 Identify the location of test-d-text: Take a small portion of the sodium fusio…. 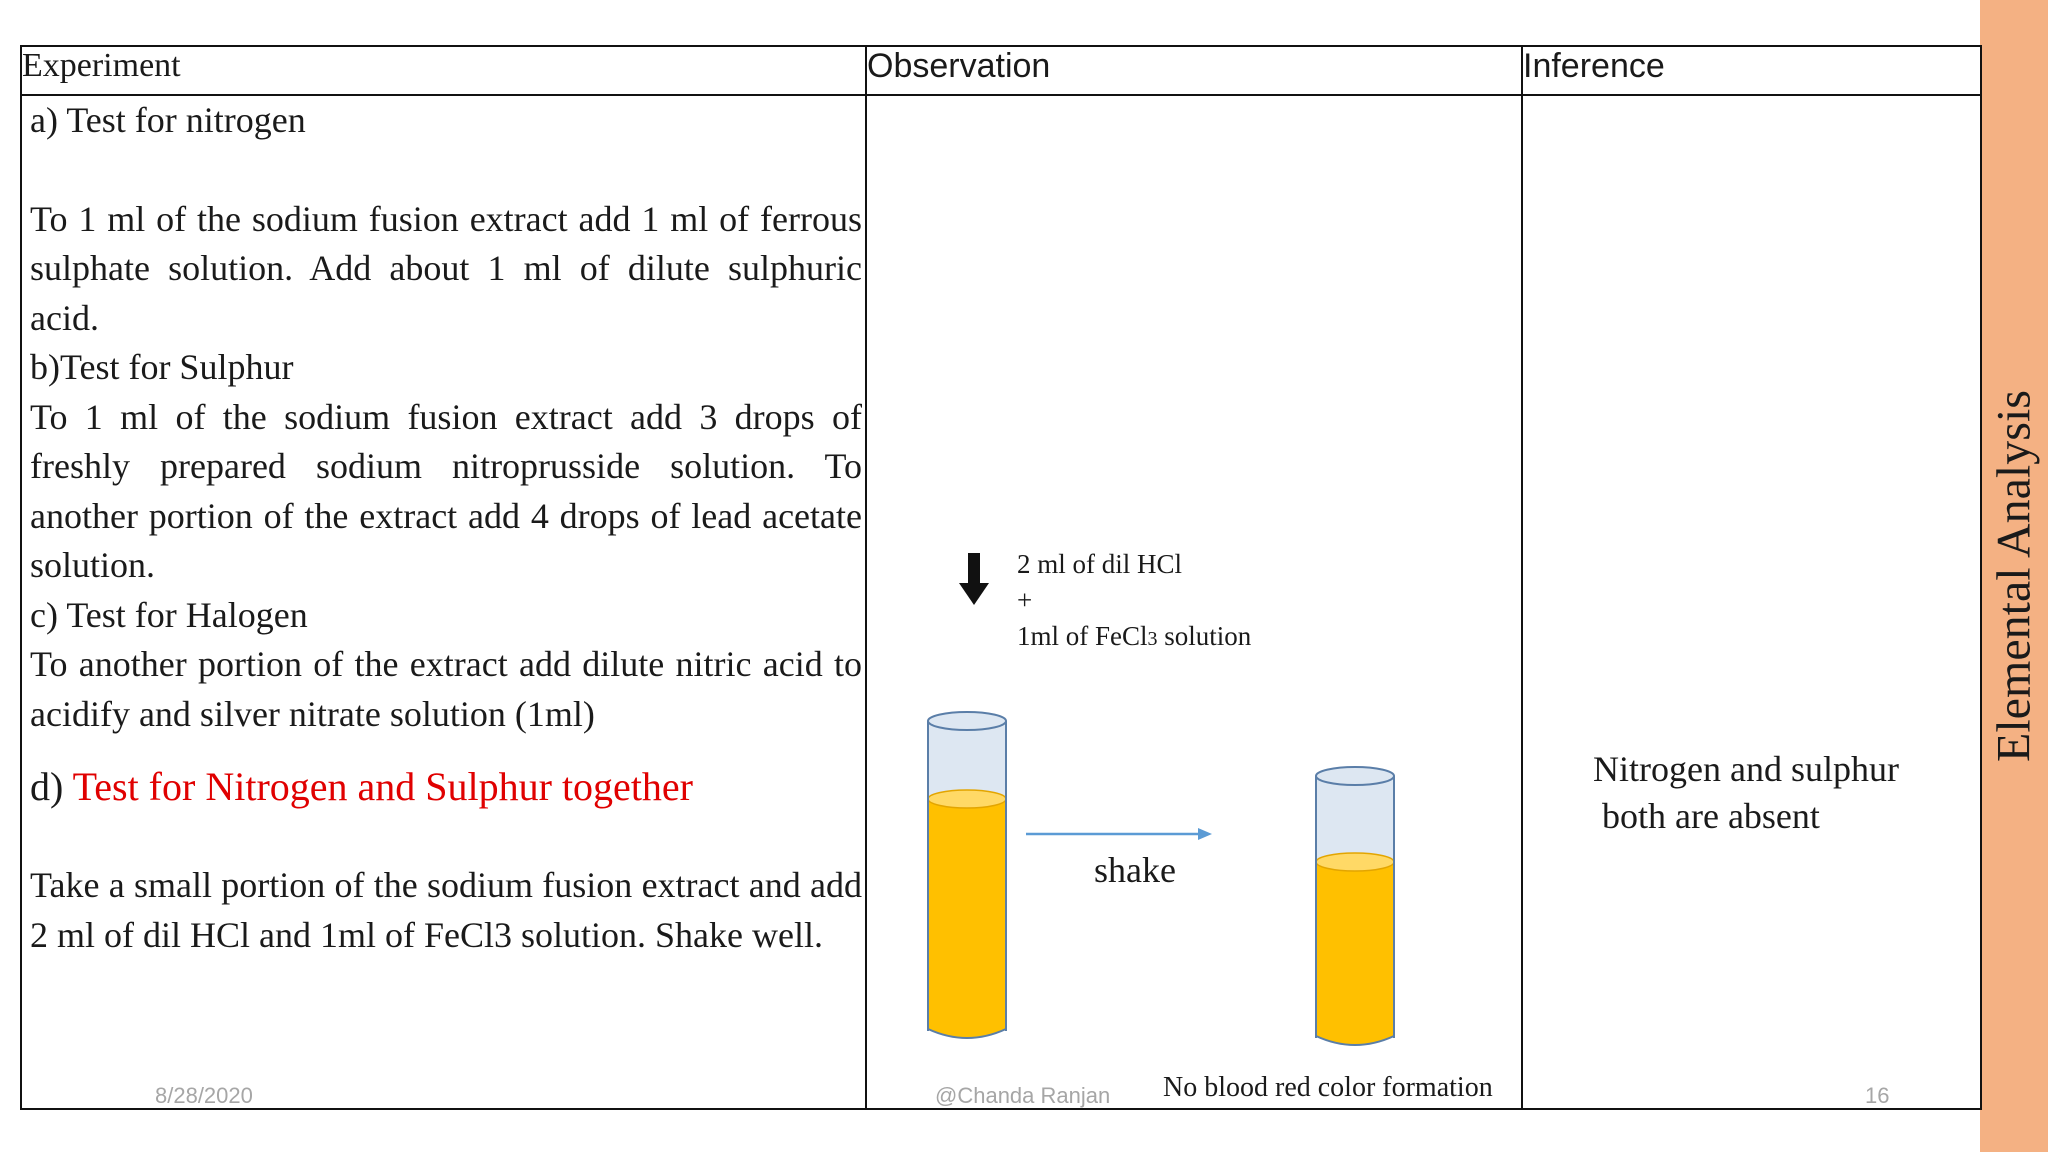
(446, 910).